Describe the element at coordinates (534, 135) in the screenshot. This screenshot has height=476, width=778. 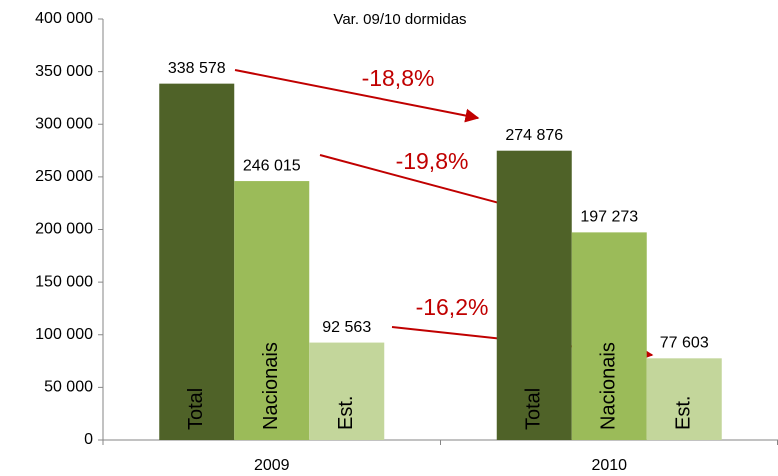
I see `data-label: 274 876` at that location.